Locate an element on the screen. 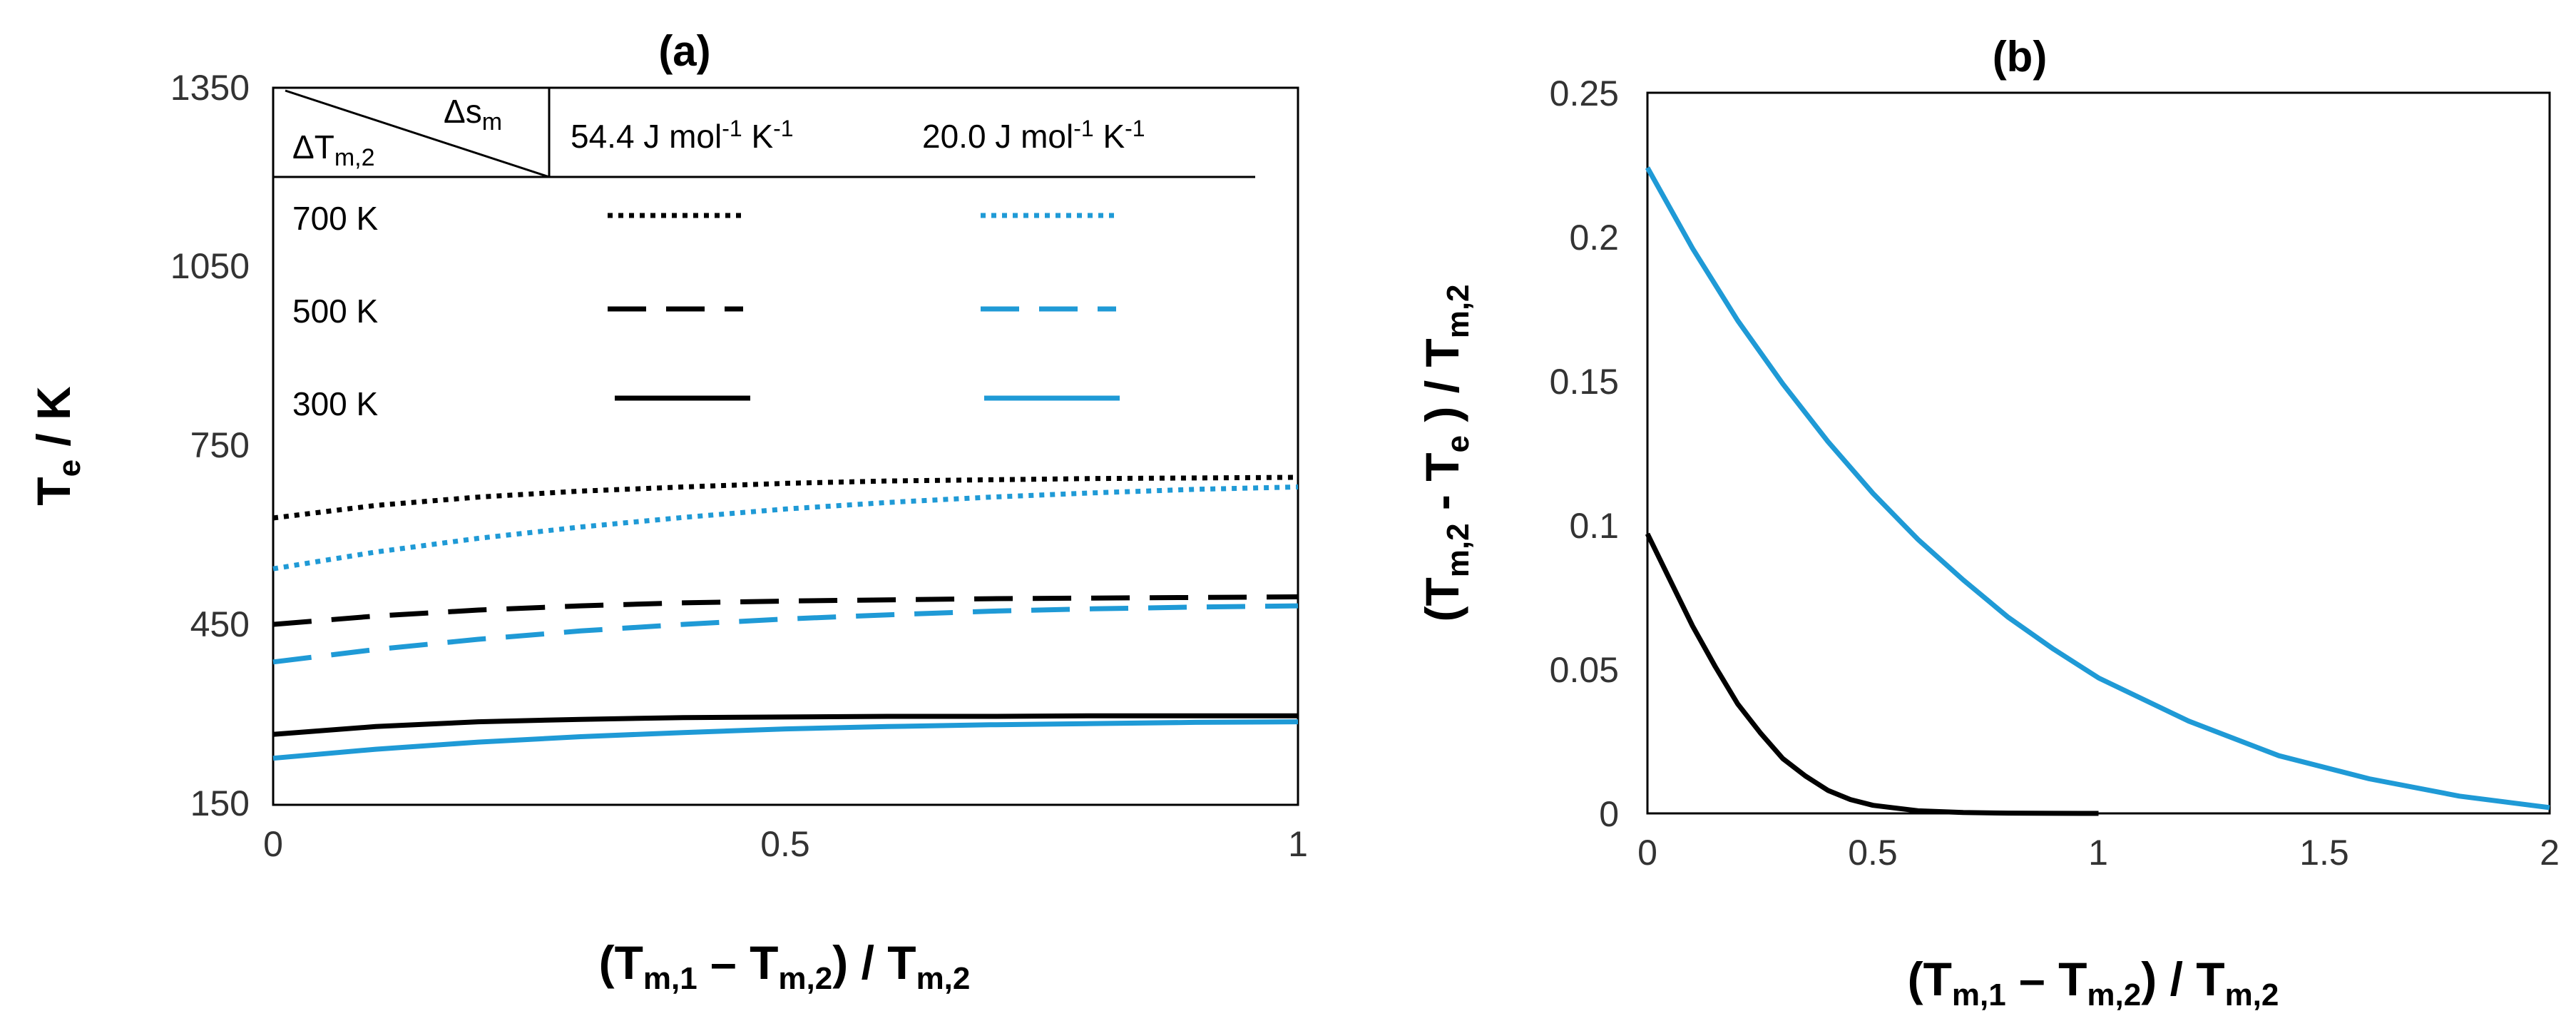 This screenshot has height=1036, width=2576. legend-corner-bottom-label: ΔTm,2 is located at coordinates (333, 149).